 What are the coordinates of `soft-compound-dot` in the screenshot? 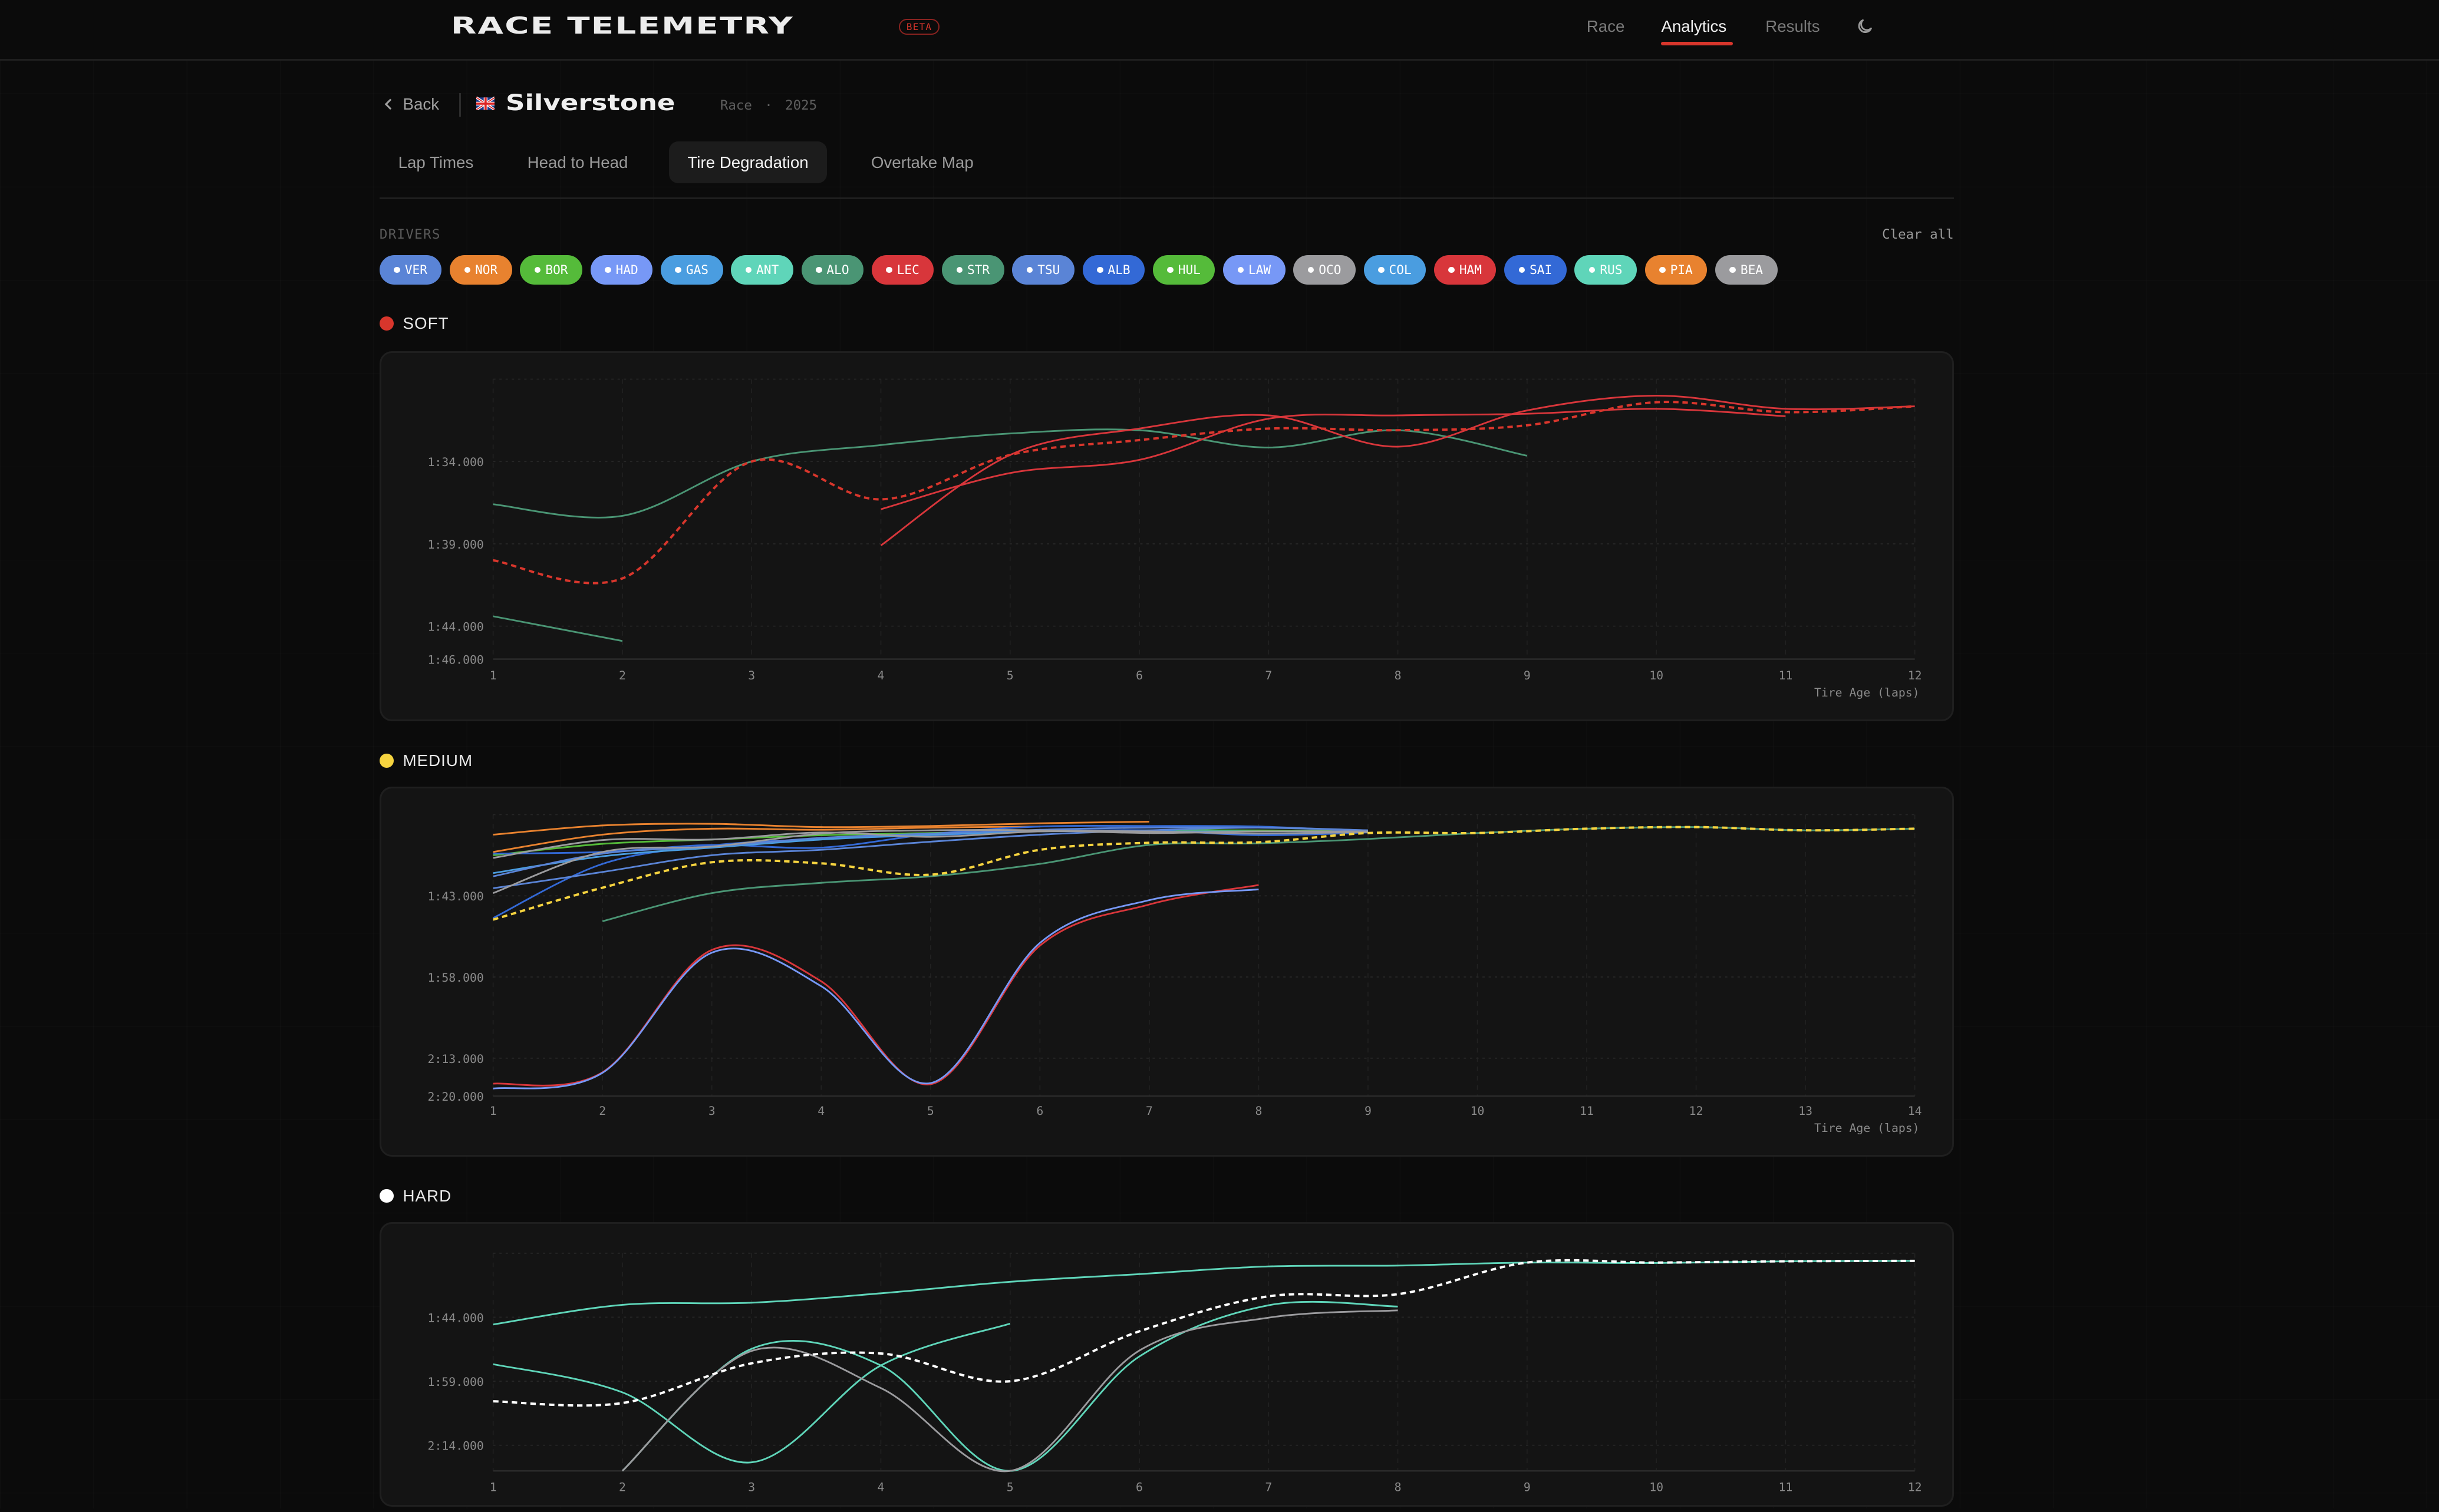 It's located at (386, 323).